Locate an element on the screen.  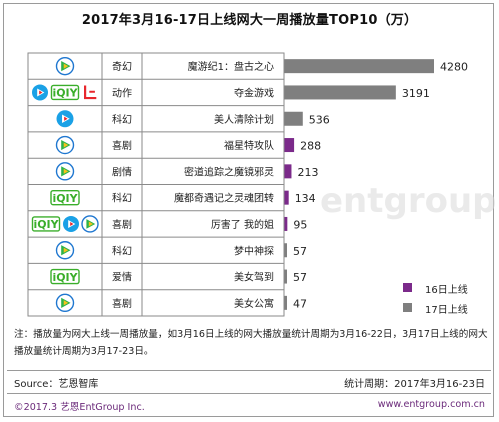
data-label: 4280 is located at coordinates (454, 67).